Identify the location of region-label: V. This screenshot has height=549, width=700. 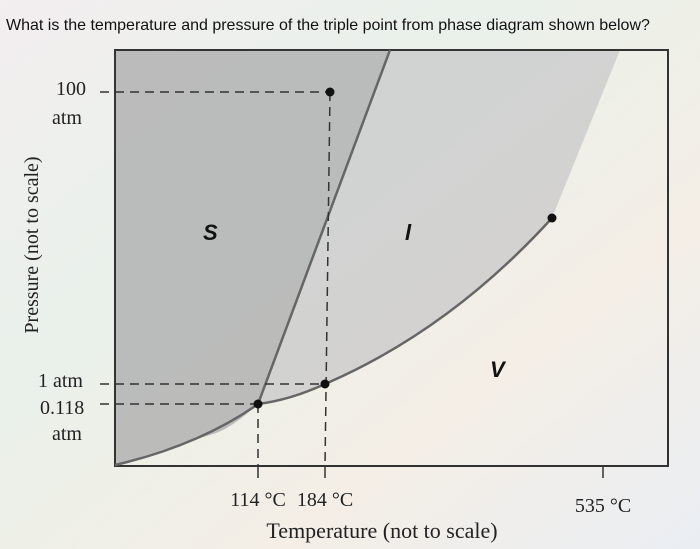
(498, 369).